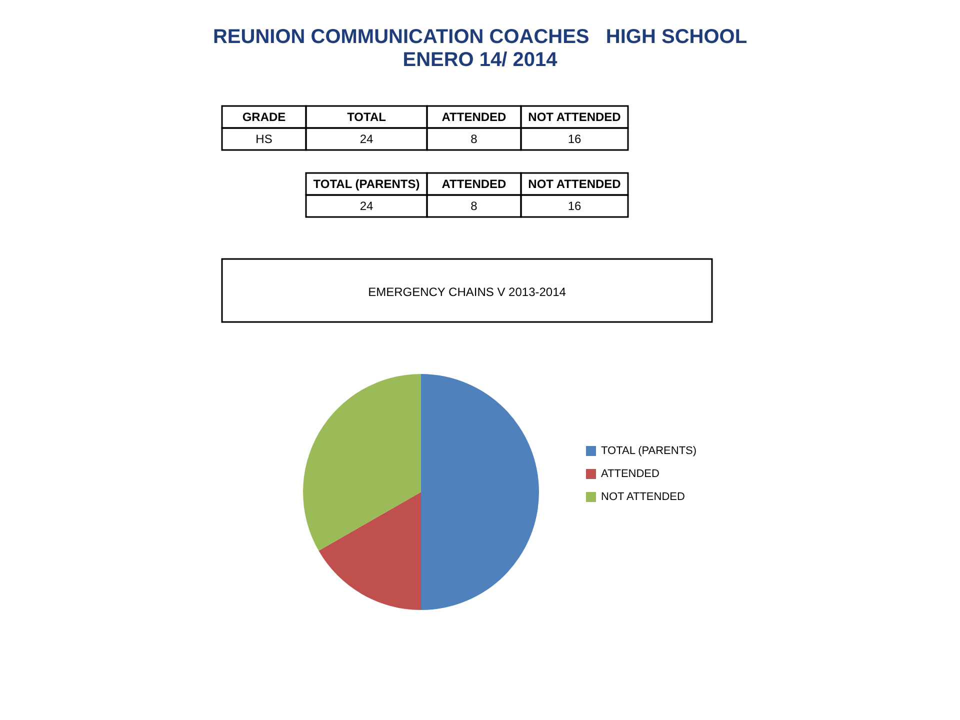 The height and width of the screenshot is (720, 960). Describe the element at coordinates (643, 497) in the screenshot. I see `legend-label: NOT ATTENDED` at that location.